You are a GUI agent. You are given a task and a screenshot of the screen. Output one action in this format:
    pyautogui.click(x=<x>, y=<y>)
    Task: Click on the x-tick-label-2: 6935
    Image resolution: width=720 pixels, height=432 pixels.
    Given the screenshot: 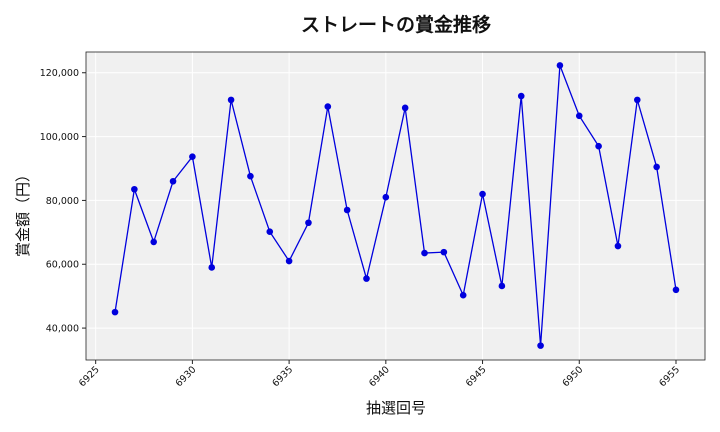 What is the action you would take?
    pyautogui.click(x=282, y=376)
    